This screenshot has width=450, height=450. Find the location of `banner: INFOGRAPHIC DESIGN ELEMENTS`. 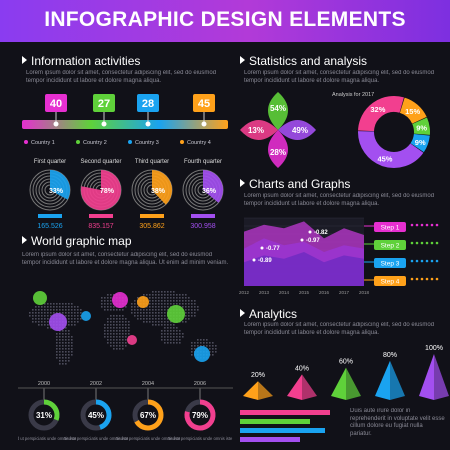

banner: INFOGRAPHIC DESIGN ELEMENTS is located at coordinates (225, 21).